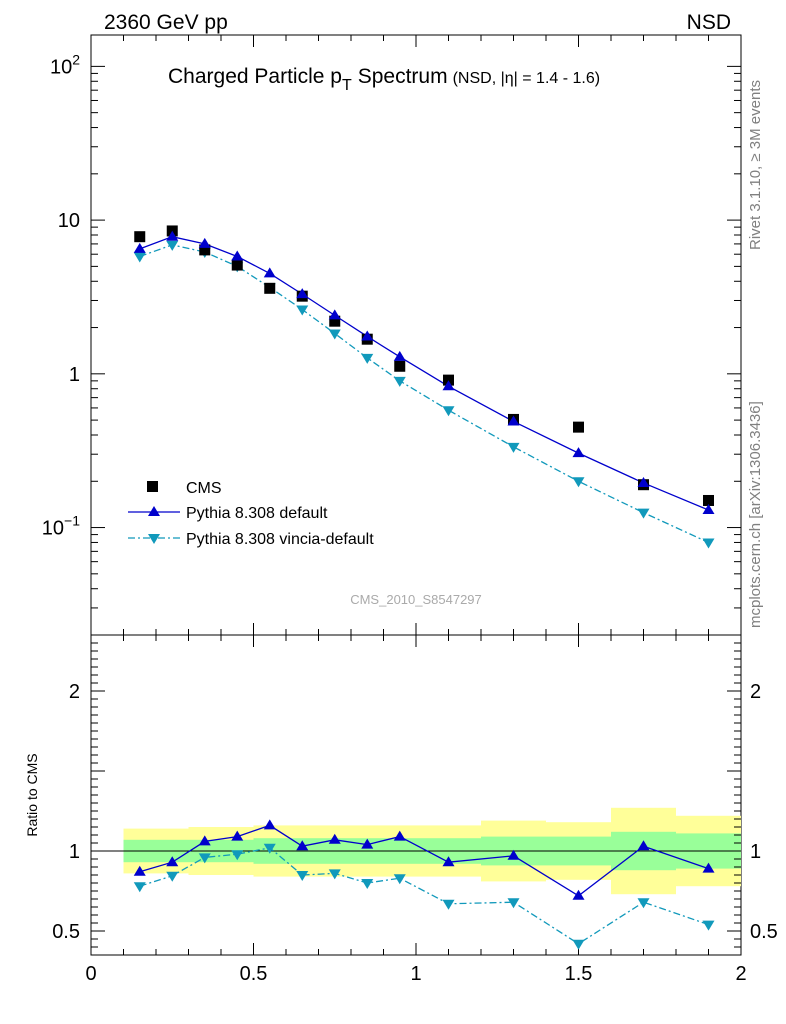 This screenshot has height=1024, width=786. I want to click on rivet-label: Rivet 3.1.10, ≥ 3M events, so click(755, 165).